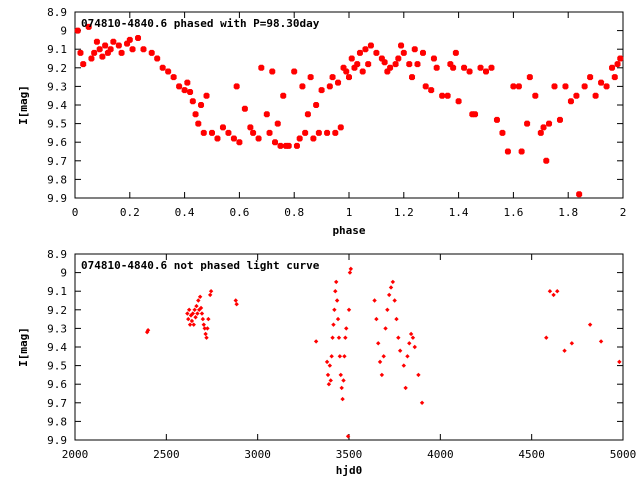 The image size is (640, 480). What do you see at coordinates (57, 403) in the screenshot?
I see `y-tick-label: 9.7` at bounding box center [57, 403].